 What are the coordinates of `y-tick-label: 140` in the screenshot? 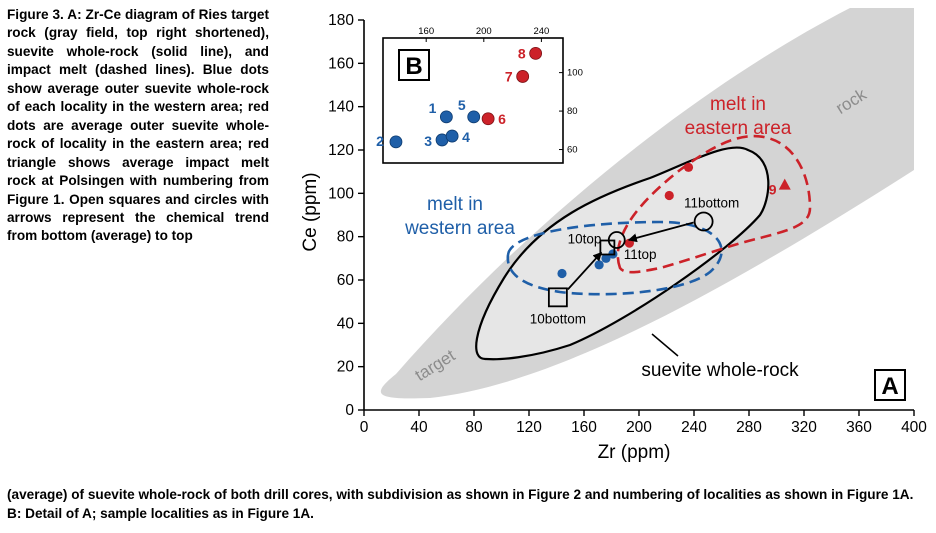 It's located at (341, 107).